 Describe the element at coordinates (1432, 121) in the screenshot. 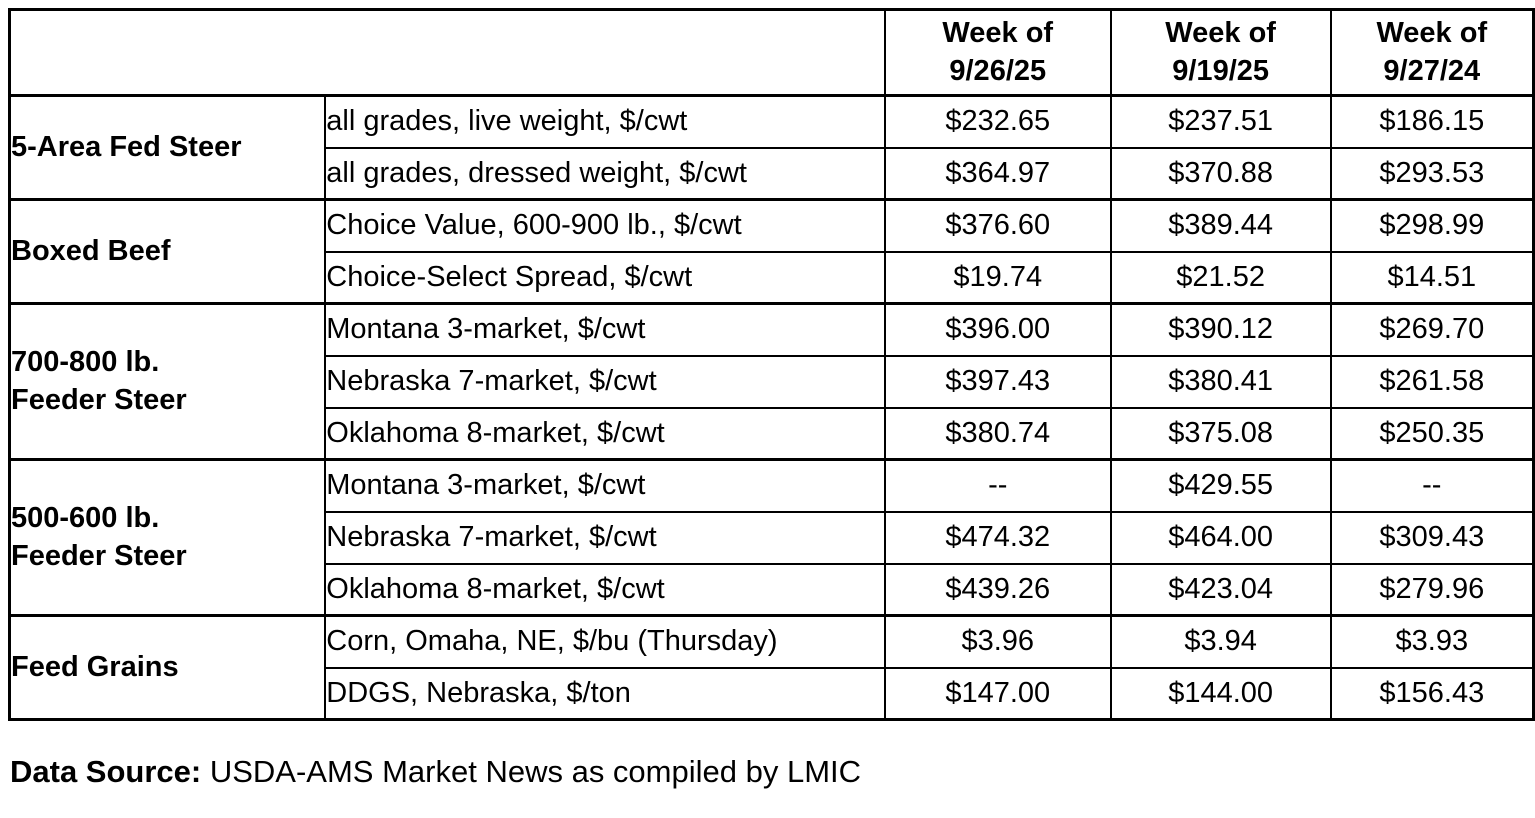

I see `value-cell: $186.15` at that location.